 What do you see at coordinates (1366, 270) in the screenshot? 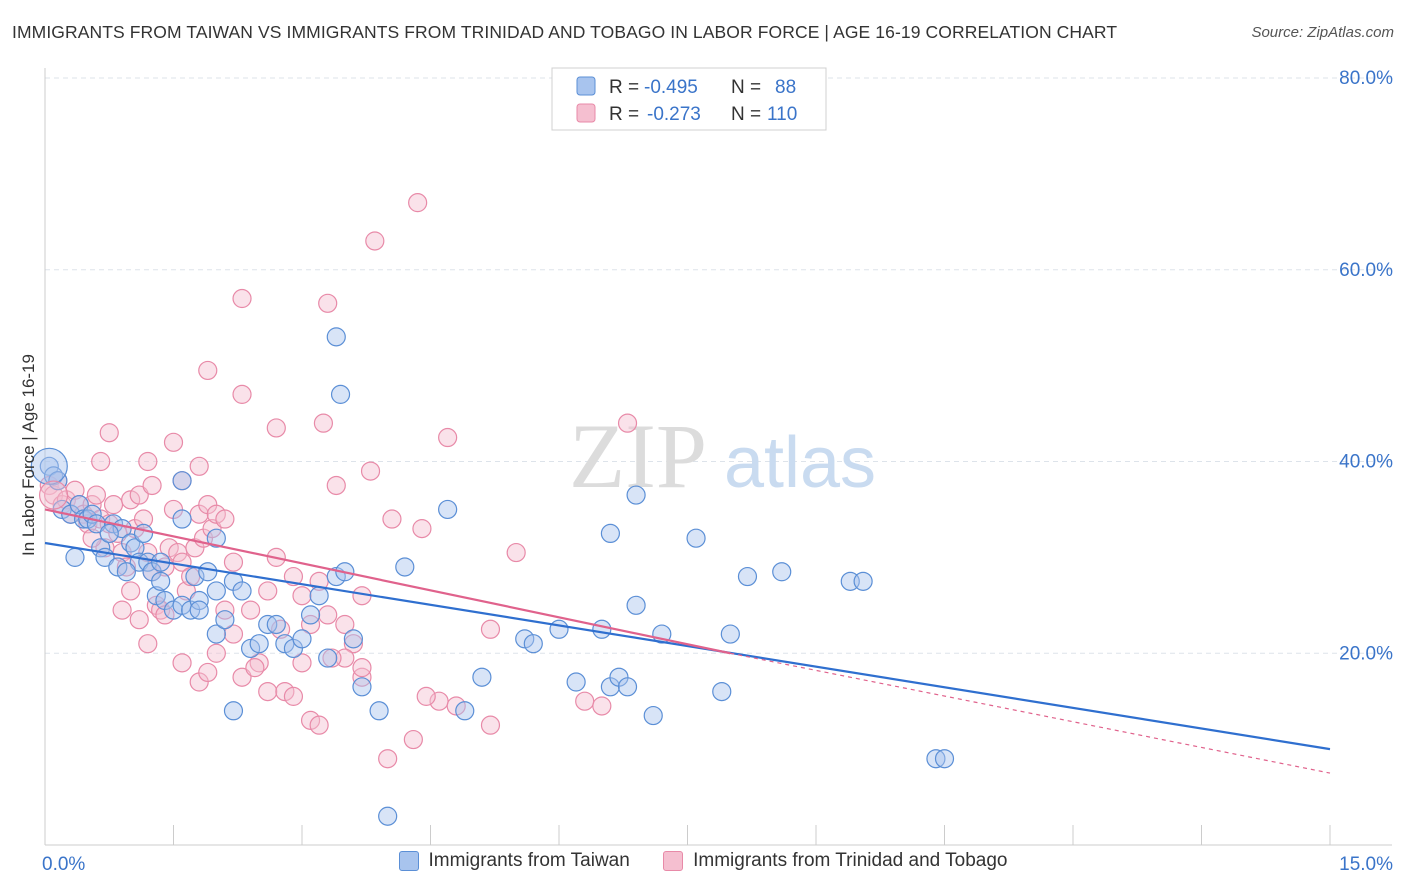
I see `y-tick-label: 60.0%` at bounding box center [1366, 270].